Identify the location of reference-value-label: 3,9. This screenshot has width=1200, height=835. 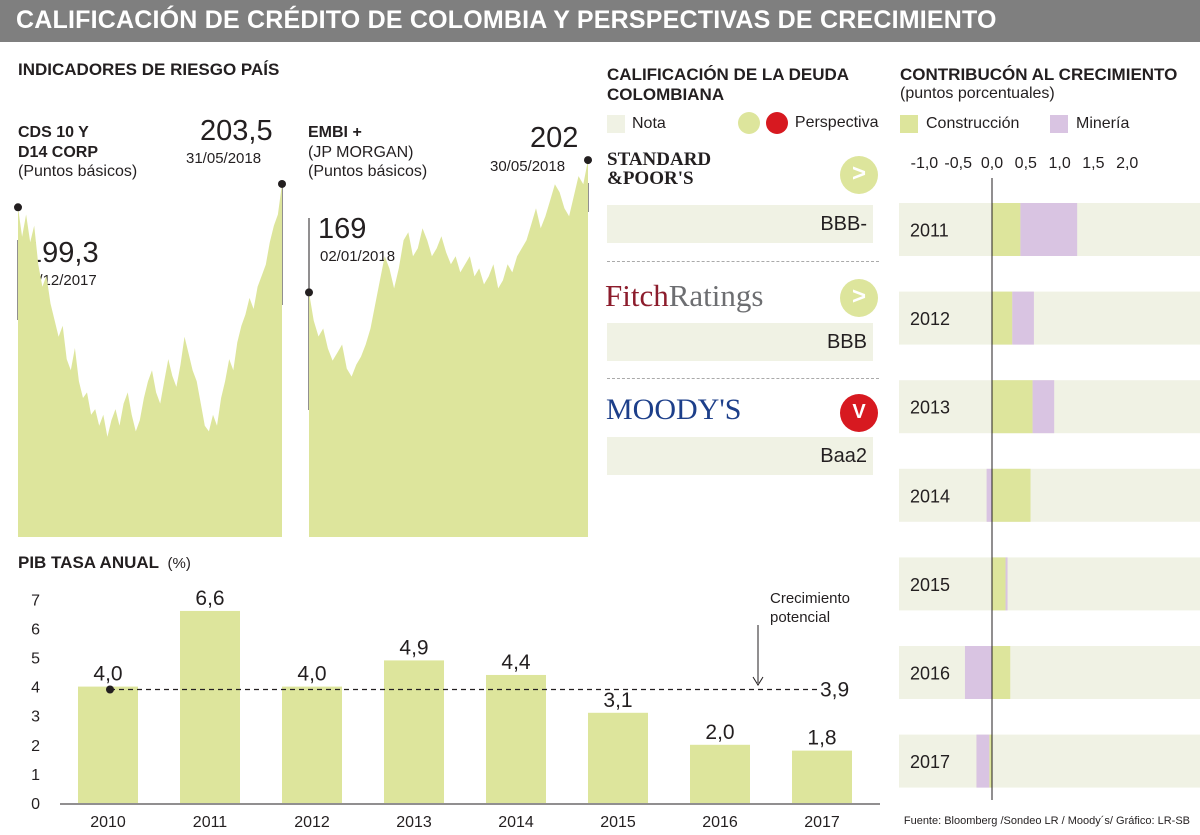
(834, 690).